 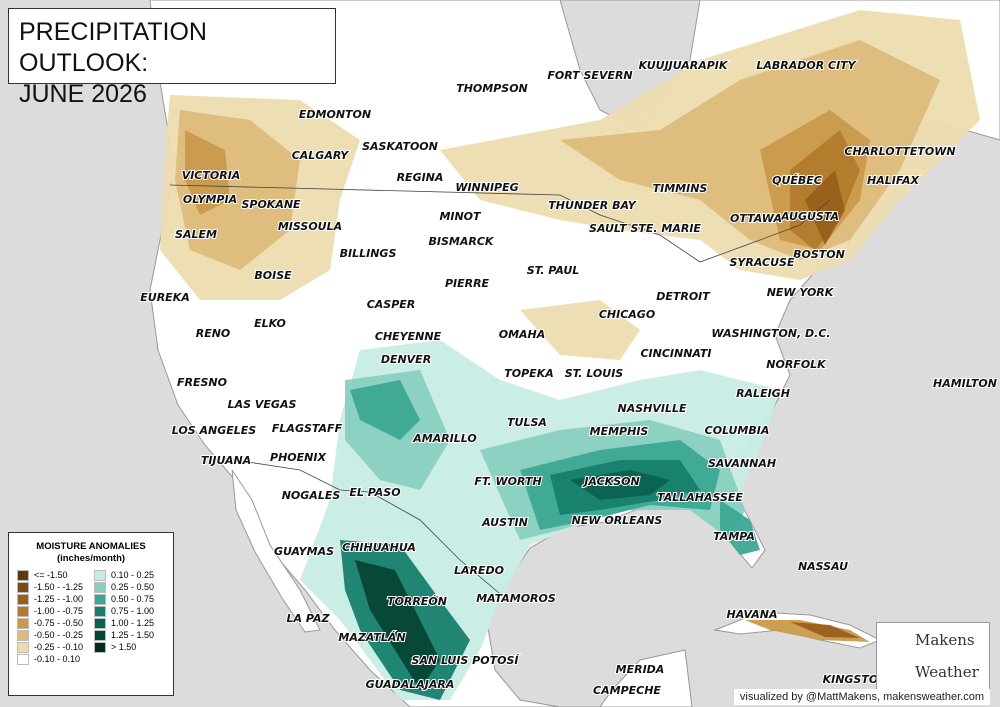 What do you see at coordinates (742, 463) in the screenshot?
I see `city-label: SAVANNAH` at bounding box center [742, 463].